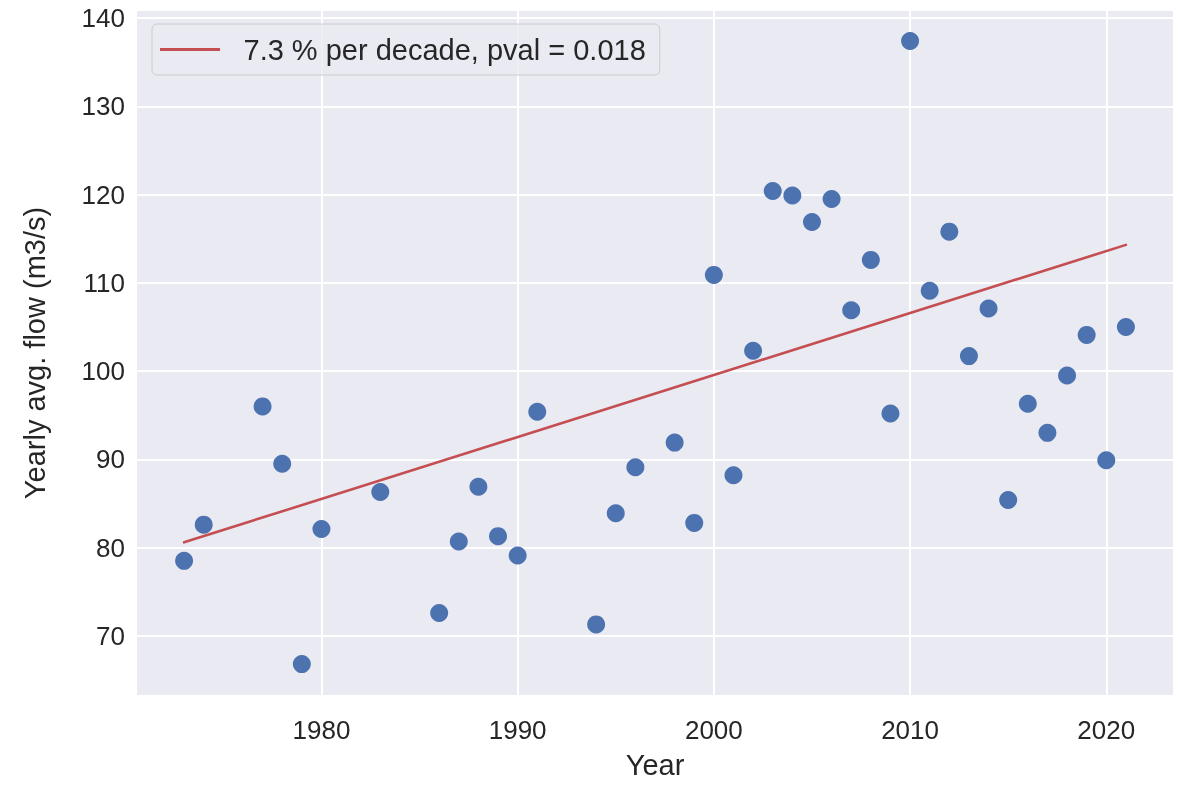 The image size is (1178, 788). I want to click on y-tick-label: 120, so click(103, 194).